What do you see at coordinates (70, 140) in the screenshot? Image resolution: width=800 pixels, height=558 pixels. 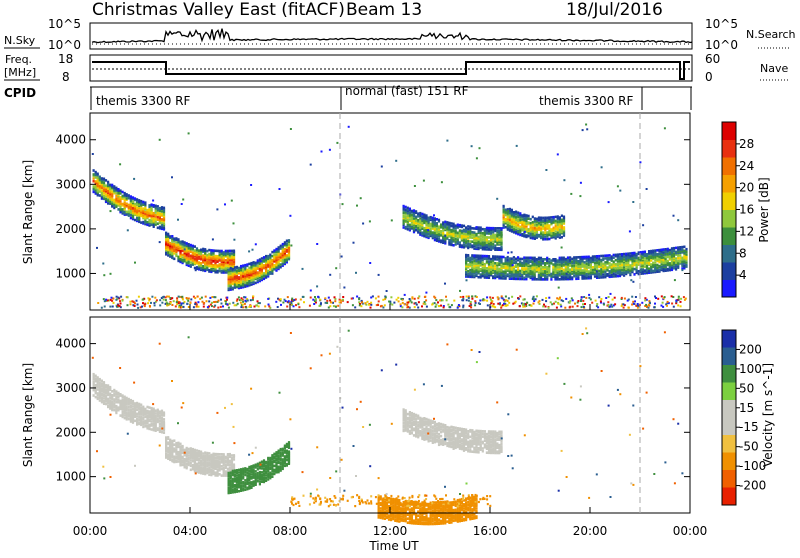 I see `power-y-tick-label: 4000` at bounding box center [70, 140].